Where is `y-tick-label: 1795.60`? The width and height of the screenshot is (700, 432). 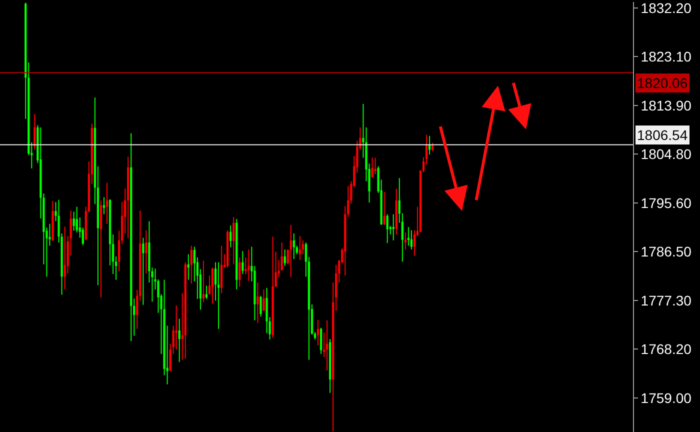 y-tick-label: 1795.60 is located at coordinates (666, 202).